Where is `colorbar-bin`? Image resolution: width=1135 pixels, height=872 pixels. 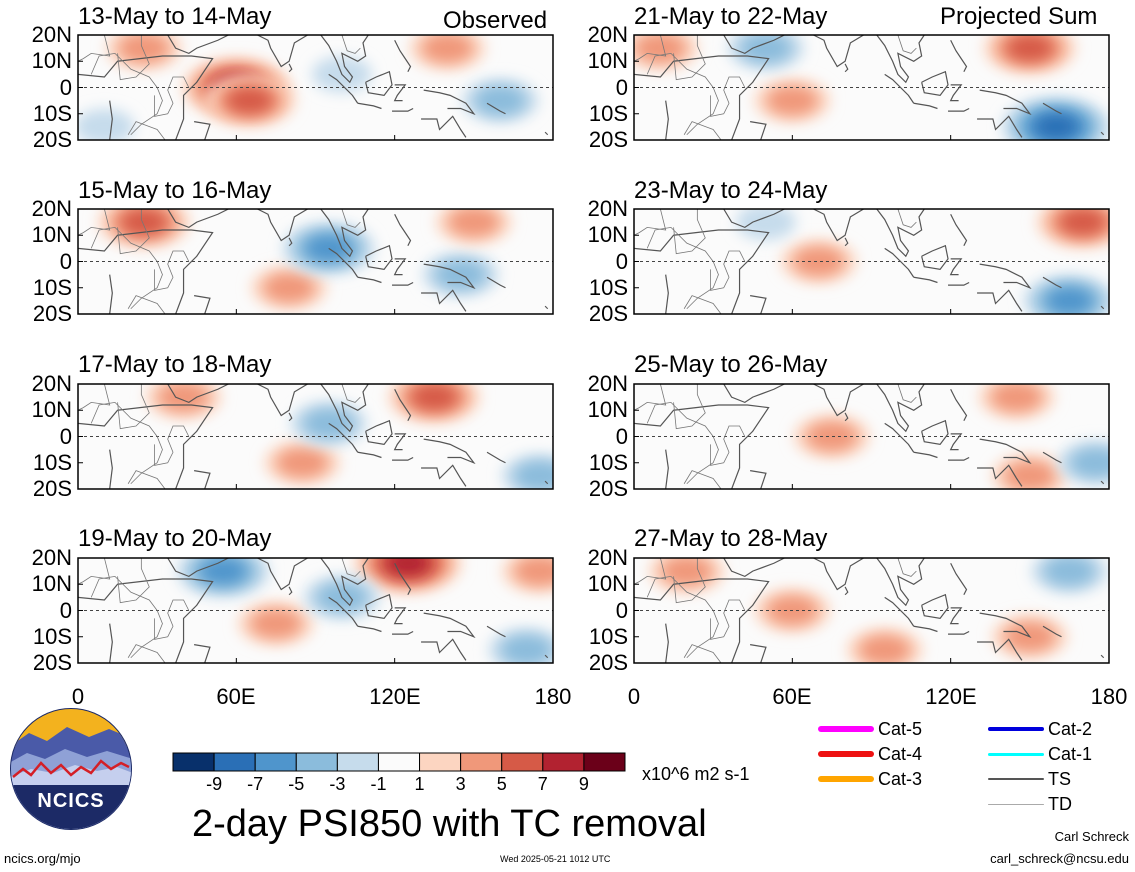 colorbar-bin is located at coordinates (563, 762).